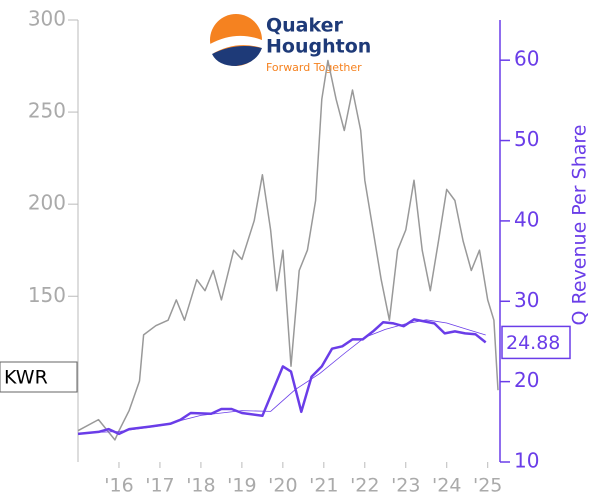  Describe the element at coordinates (282, 486) in the screenshot. I see `x-tick-label: '20` at that location.